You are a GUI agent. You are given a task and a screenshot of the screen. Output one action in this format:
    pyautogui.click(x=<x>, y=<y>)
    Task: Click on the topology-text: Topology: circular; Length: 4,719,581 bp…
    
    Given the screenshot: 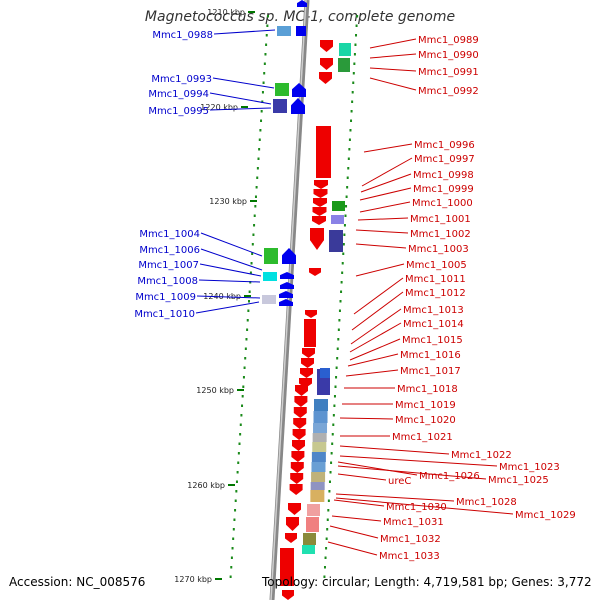 What is the action you would take?
    pyautogui.click(x=427, y=582)
    